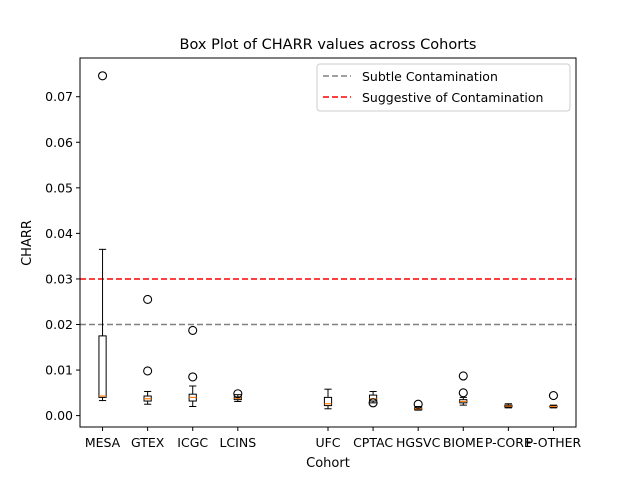 Image resolution: width=640 pixels, height=480 pixels. I want to click on x-tick-label: P-OTHER, so click(554, 442).